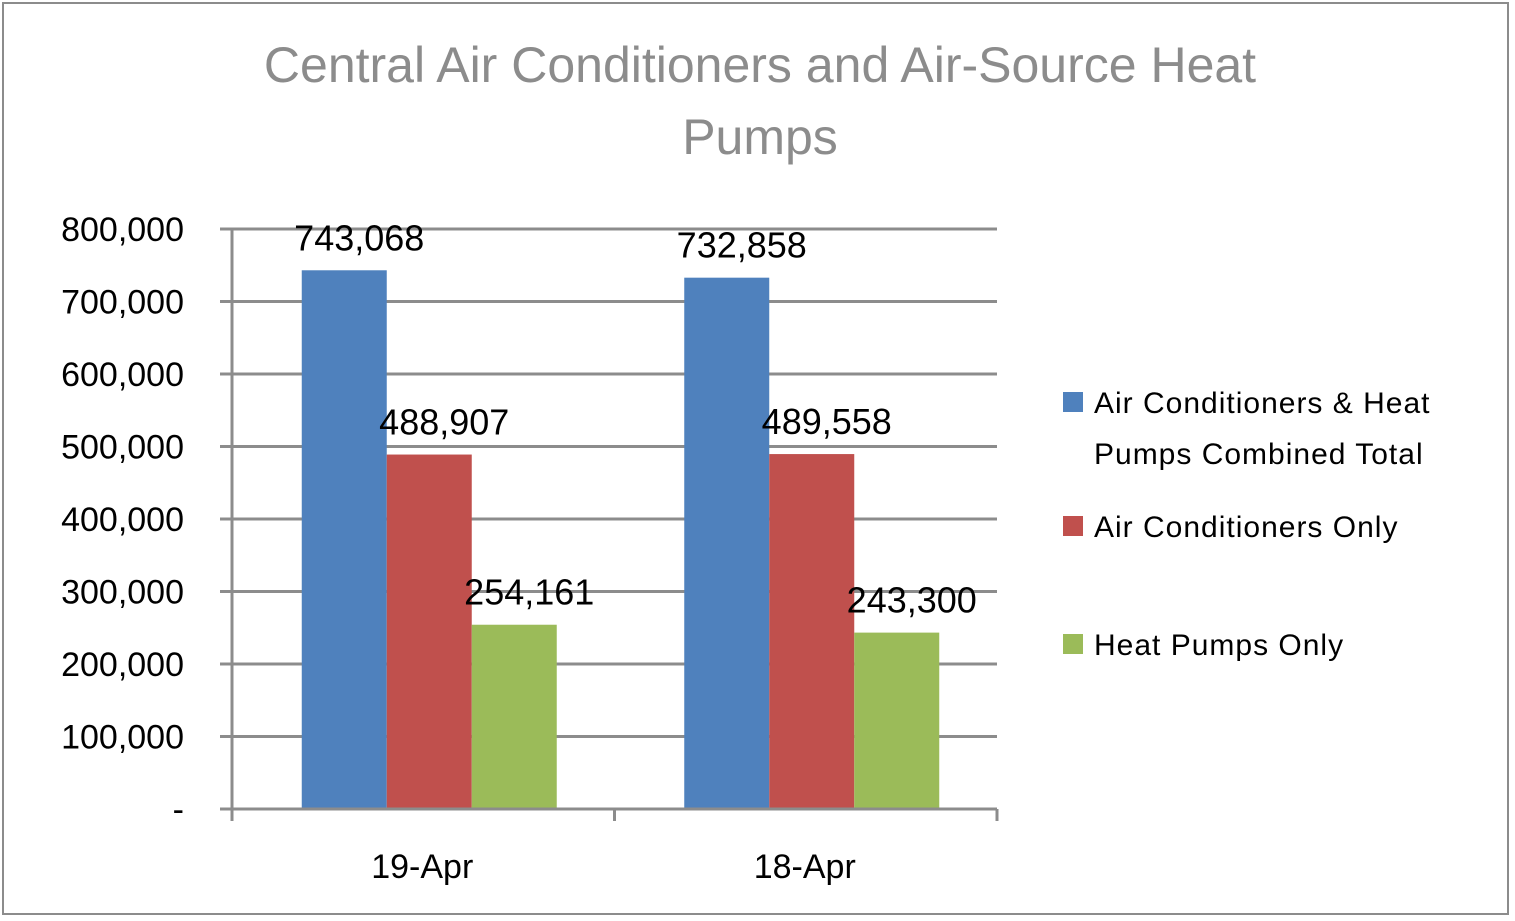 The image size is (1515, 921). What do you see at coordinates (805, 867) in the screenshot?
I see `x-tick-label: 18-Apr` at bounding box center [805, 867].